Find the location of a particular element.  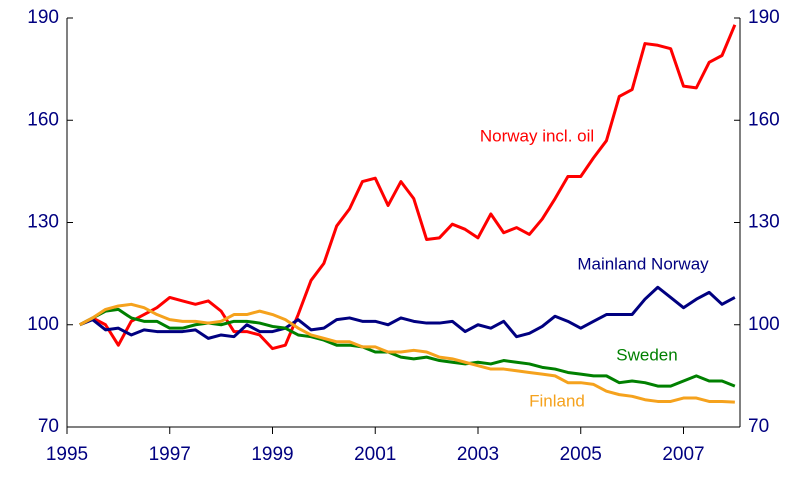

y2-tick-label: 130 is located at coordinates (764, 222).